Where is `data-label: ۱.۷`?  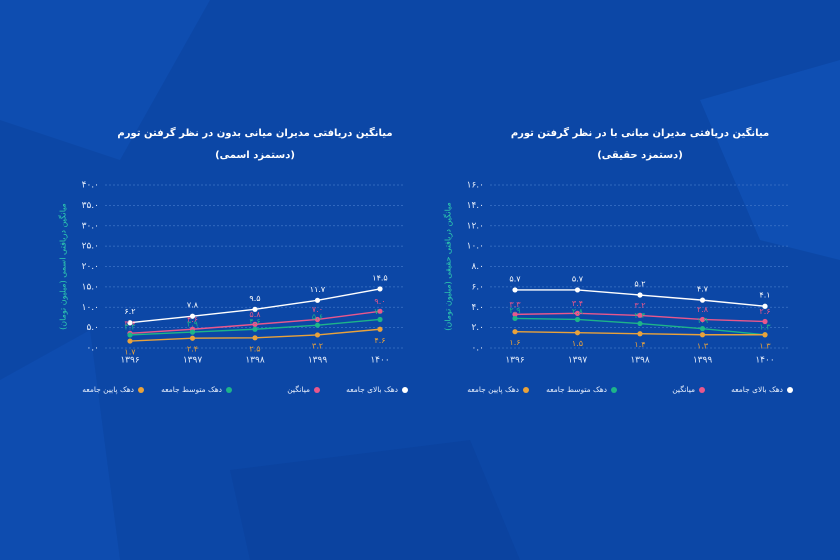
data-label: ۱.۷ is located at coordinates (130, 352).